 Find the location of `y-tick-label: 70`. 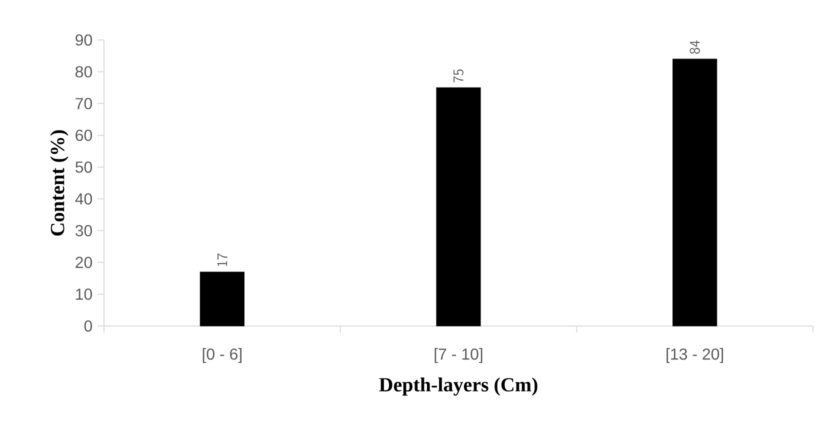

y-tick-label: 70 is located at coordinates (84, 104).